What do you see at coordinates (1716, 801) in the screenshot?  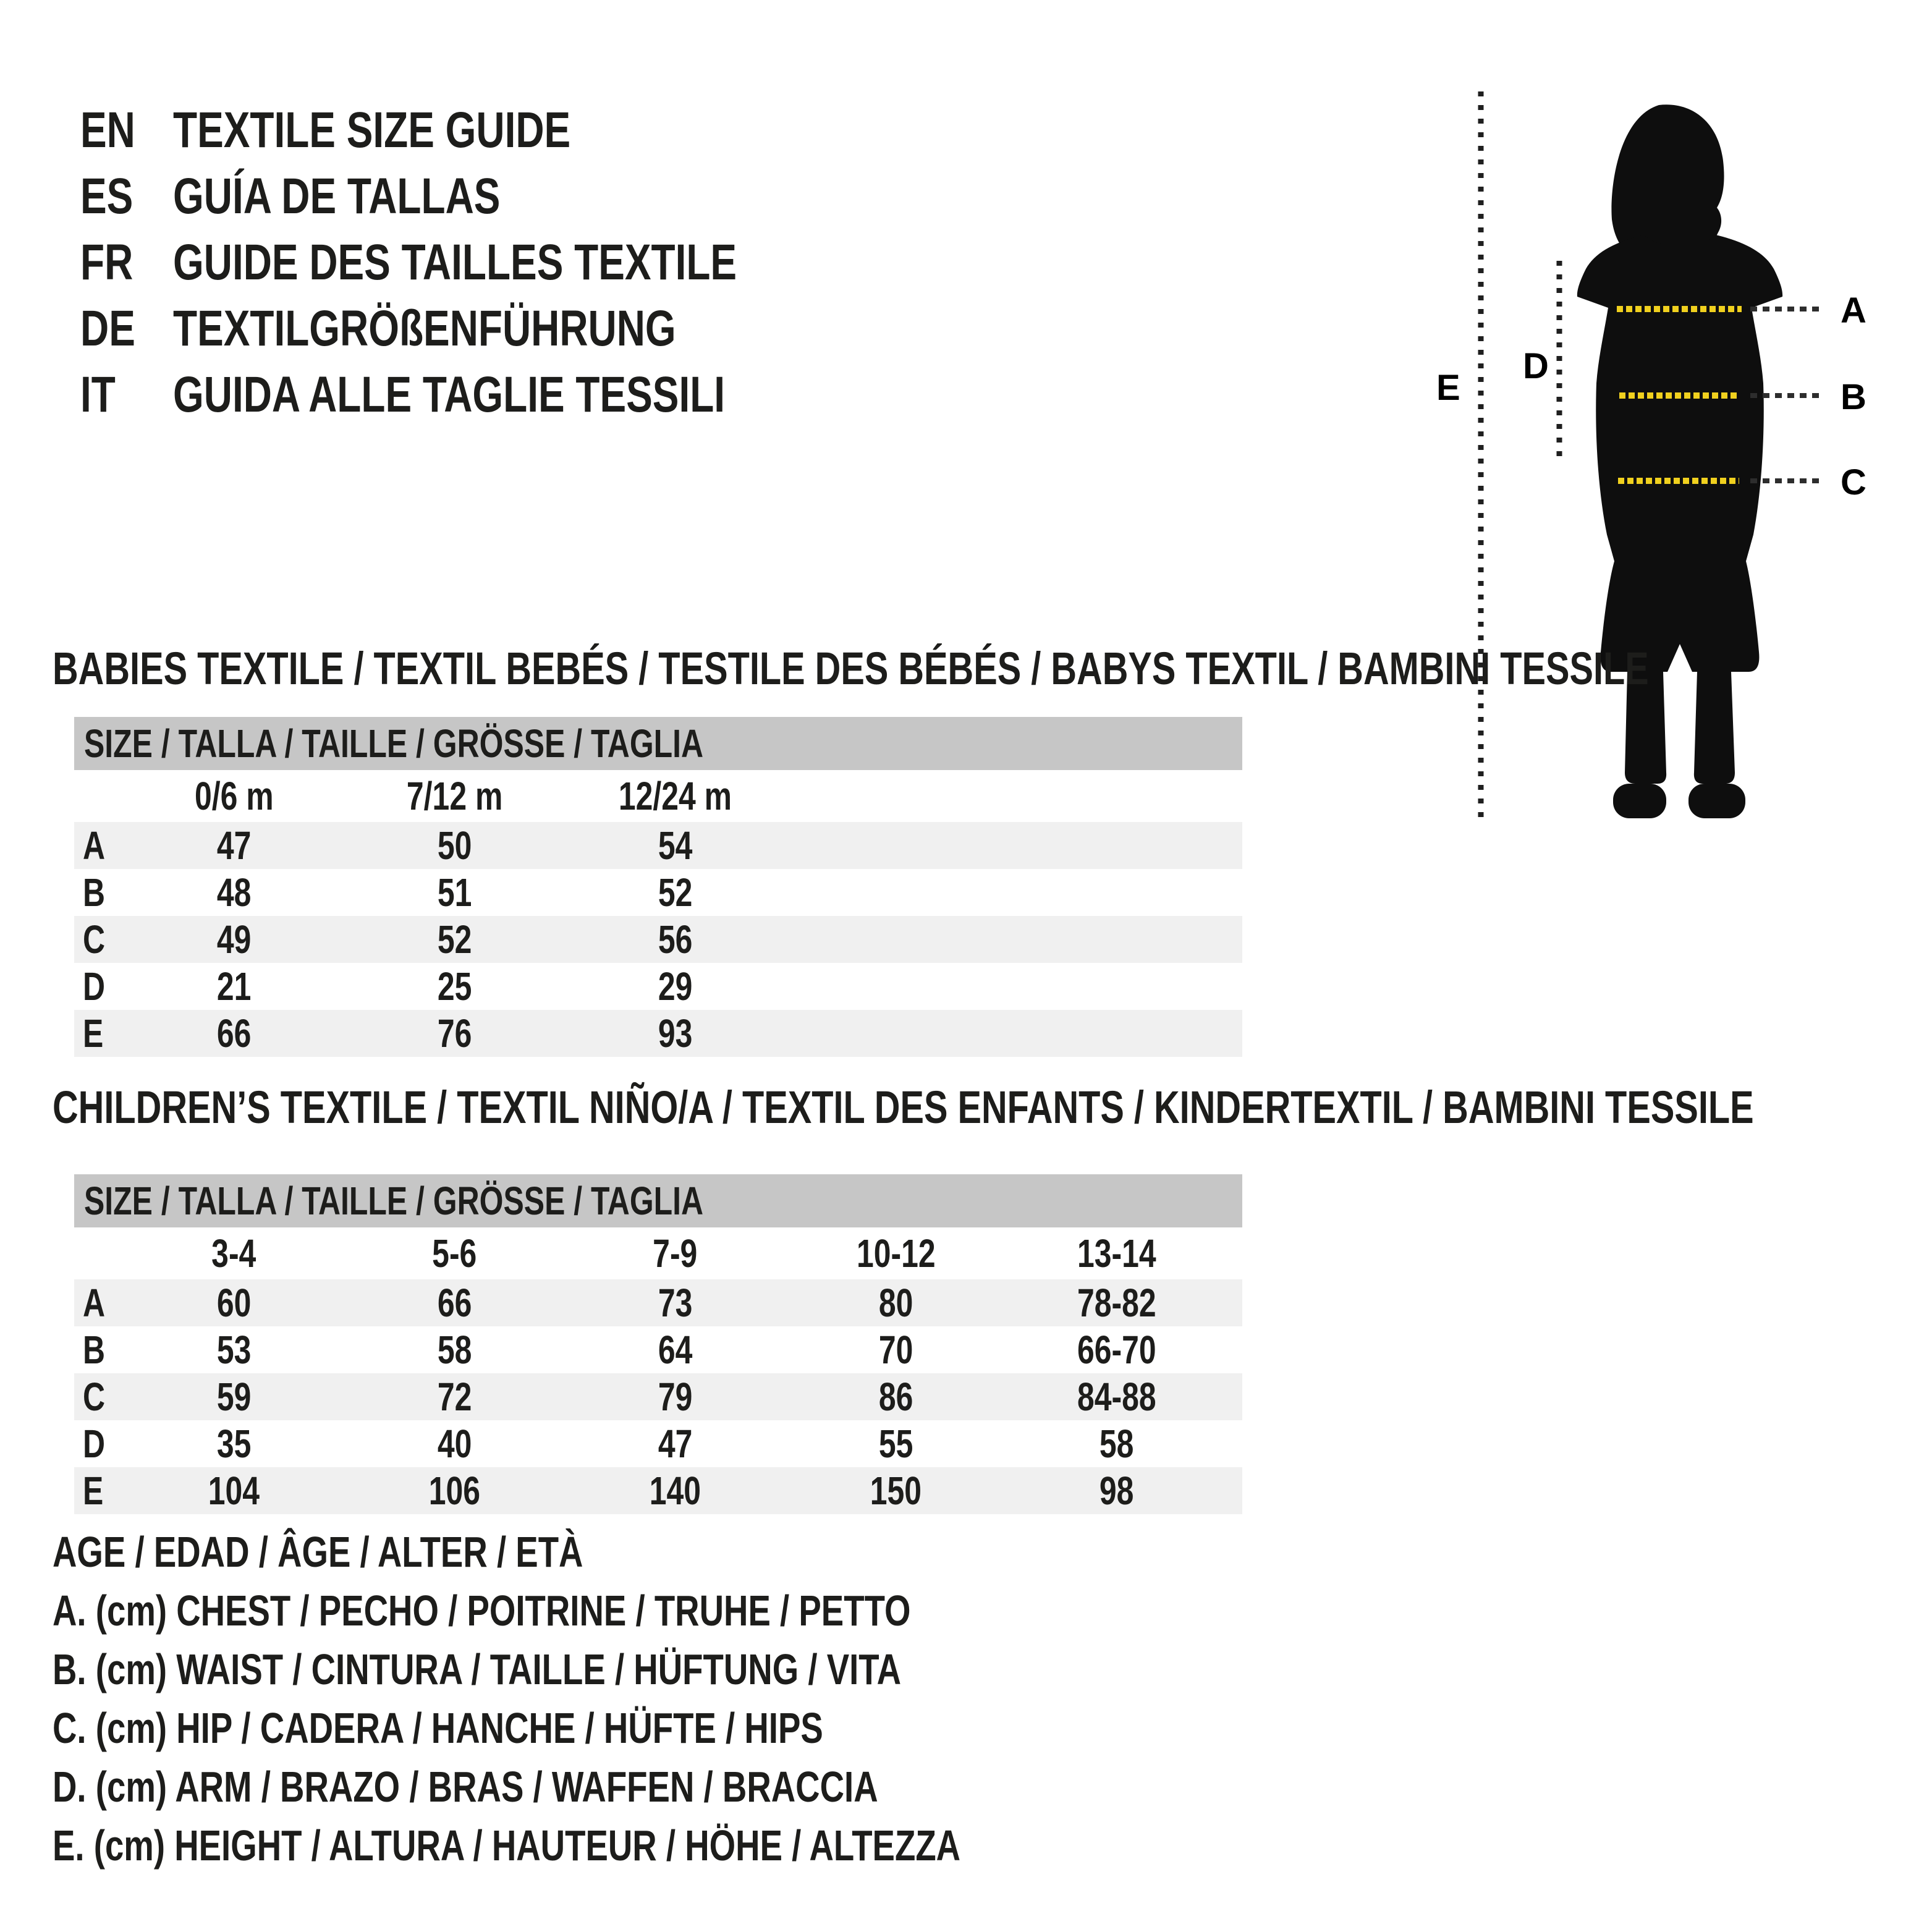 I see `silhouette-right-shoe` at bounding box center [1716, 801].